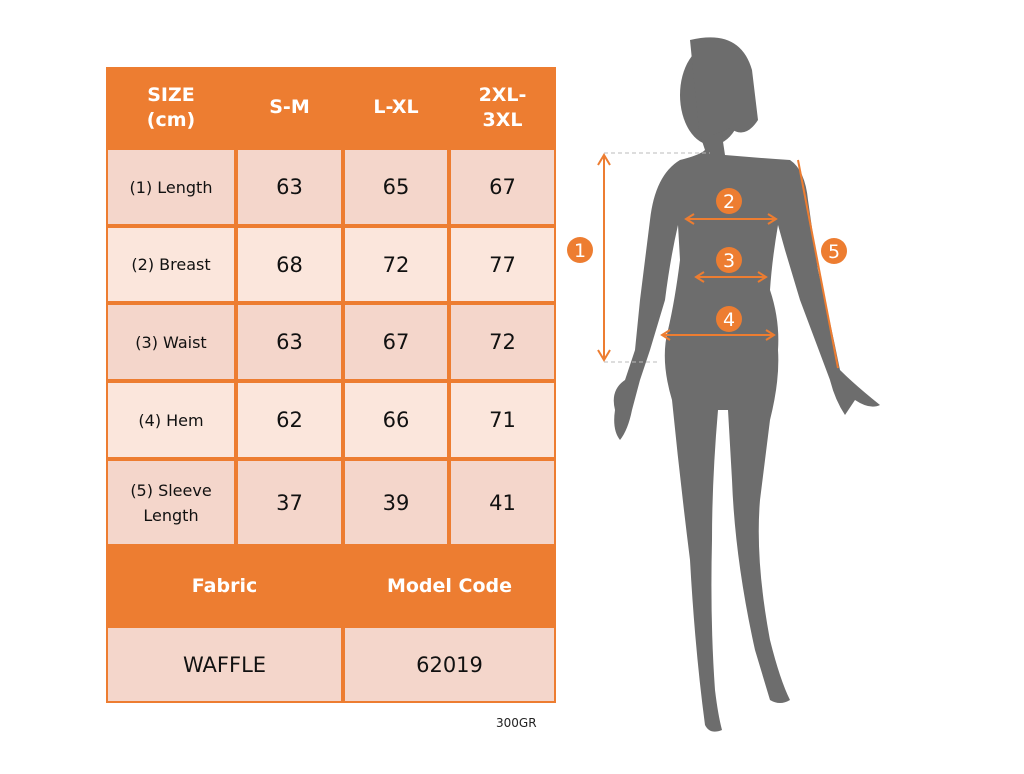  I want to click on measurement-marker: 2, so click(729, 201).